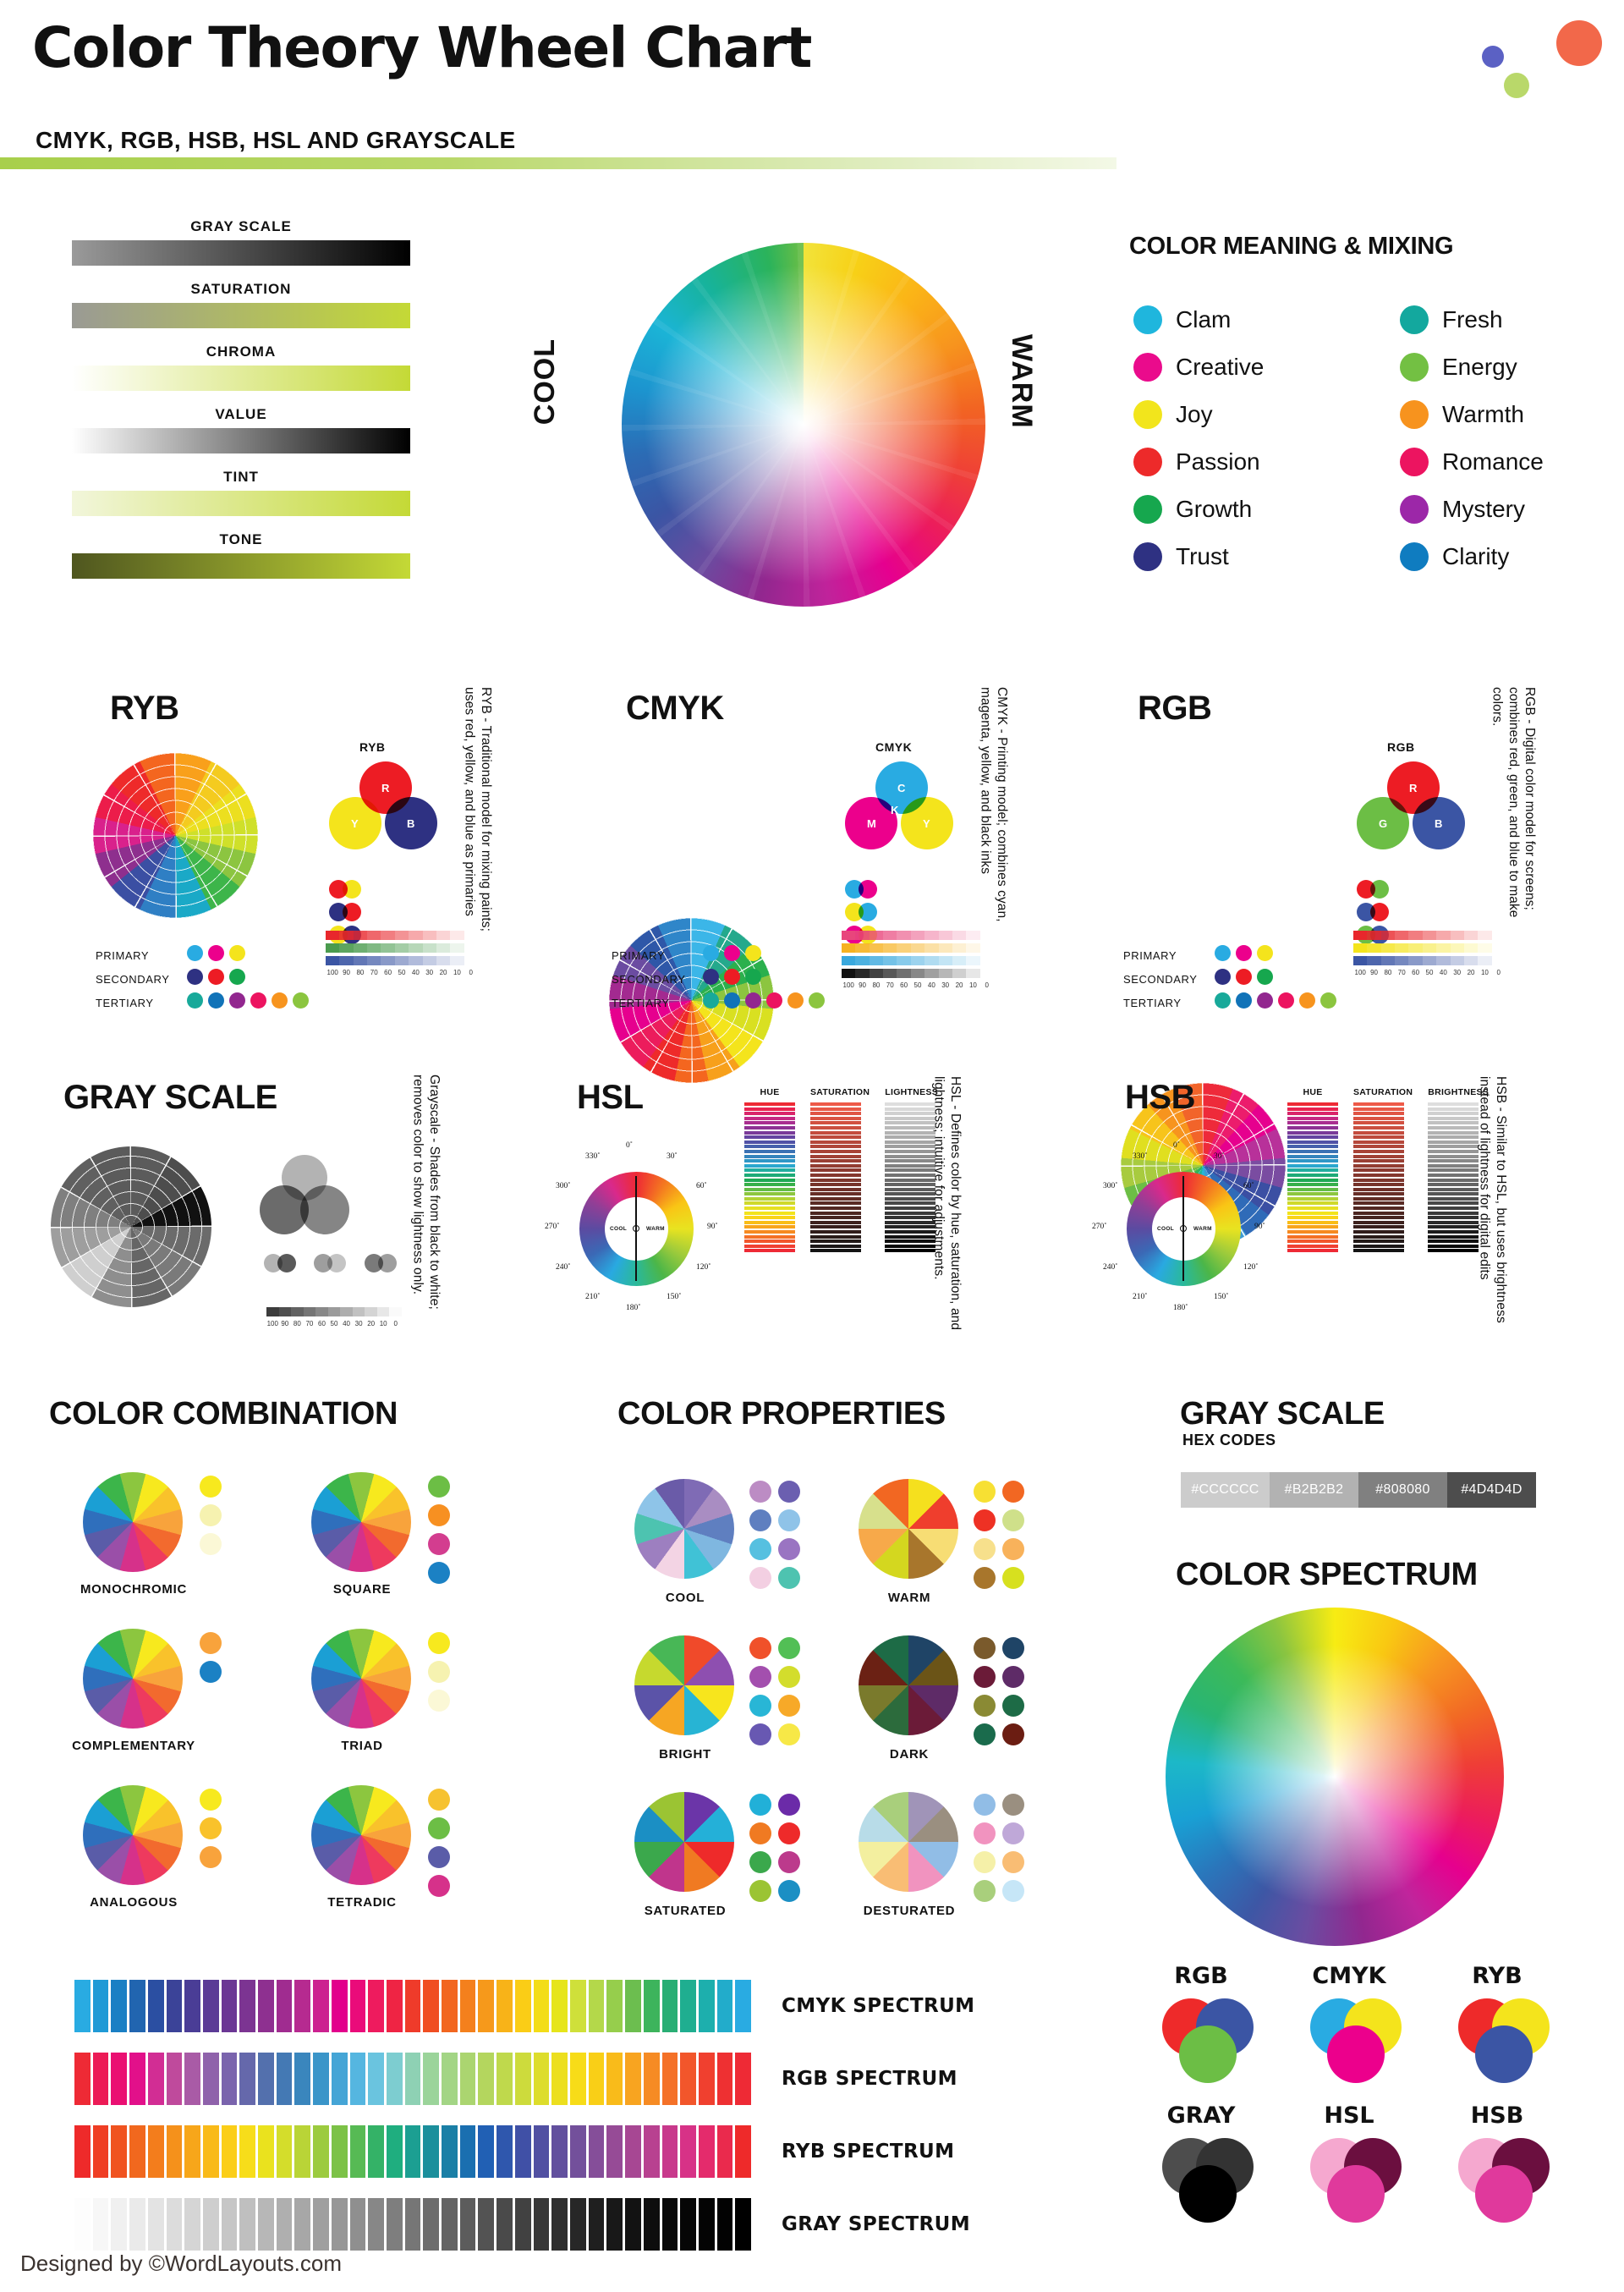  I want to click on model-role-row: PRIMARY, so click(223, 955).